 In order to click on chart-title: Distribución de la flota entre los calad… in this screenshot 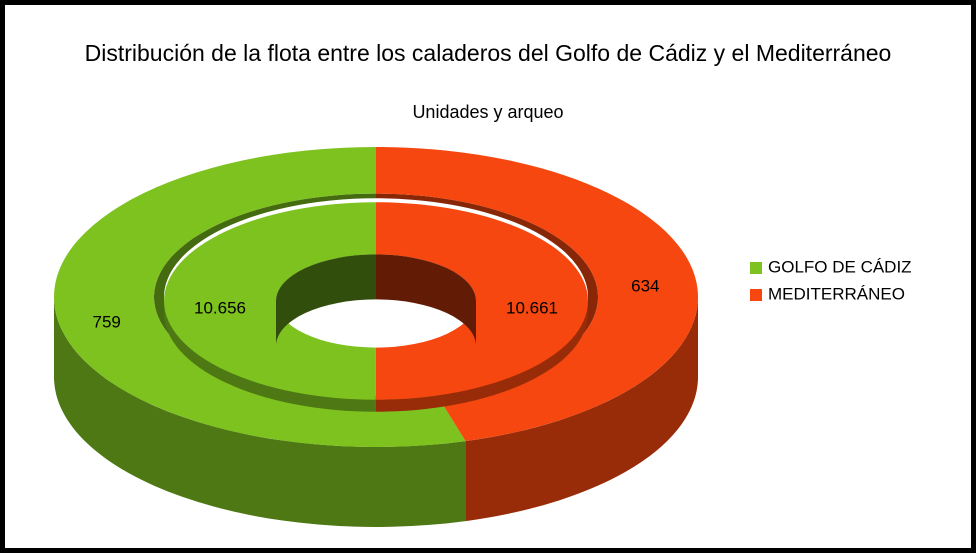, I will do `click(488, 53)`.